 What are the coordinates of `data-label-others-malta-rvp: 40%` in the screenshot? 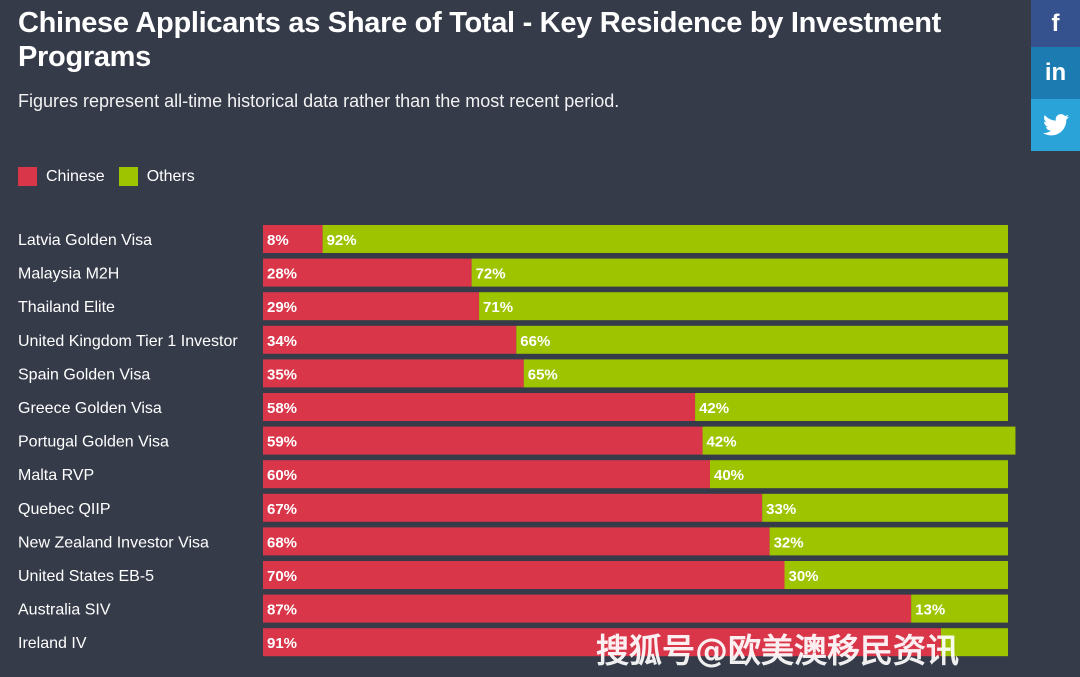 It's located at (729, 475).